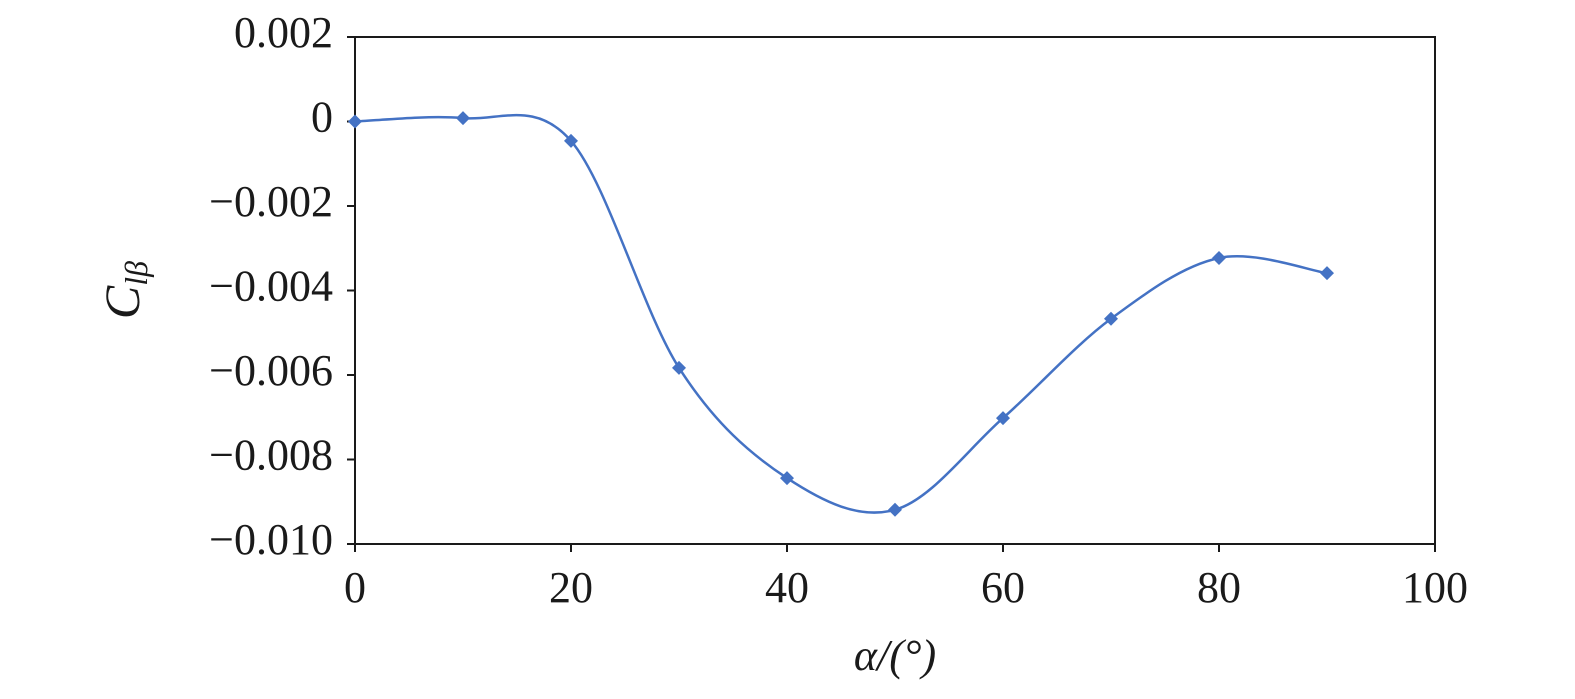  I want to click on x-axis-label: α/(°), so click(895, 655).